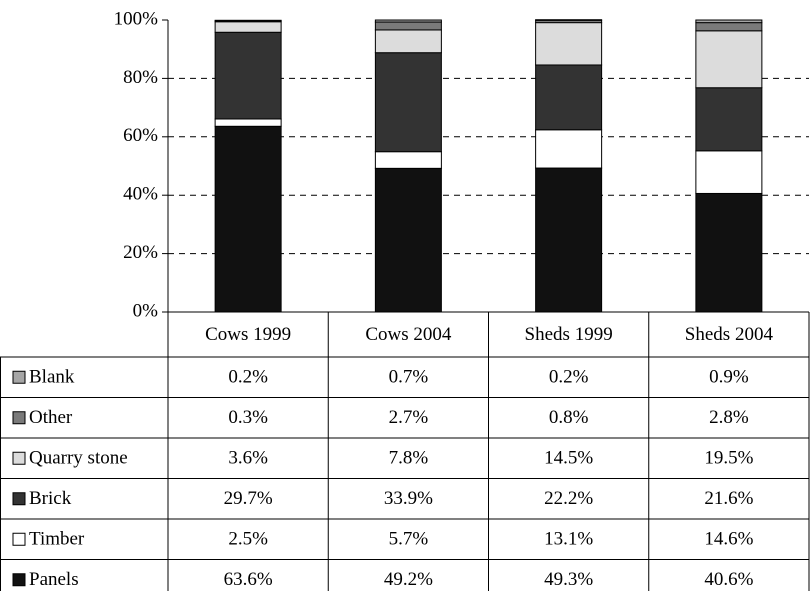  What do you see at coordinates (248, 539) in the screenshot?
I see `data-label: 2.5%` at bounding box center [248, 539].